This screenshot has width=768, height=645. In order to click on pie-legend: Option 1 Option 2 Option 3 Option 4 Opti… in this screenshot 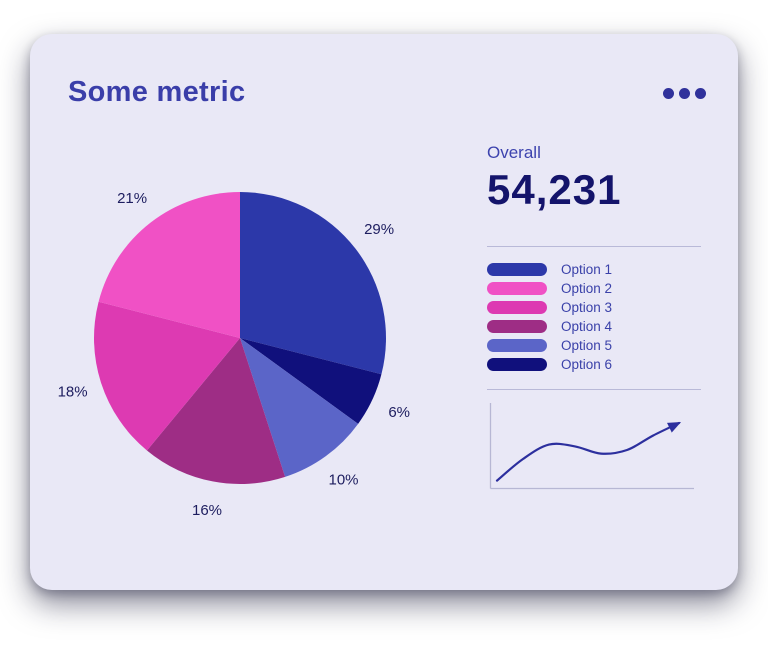, I will do `click(594, 317)`.